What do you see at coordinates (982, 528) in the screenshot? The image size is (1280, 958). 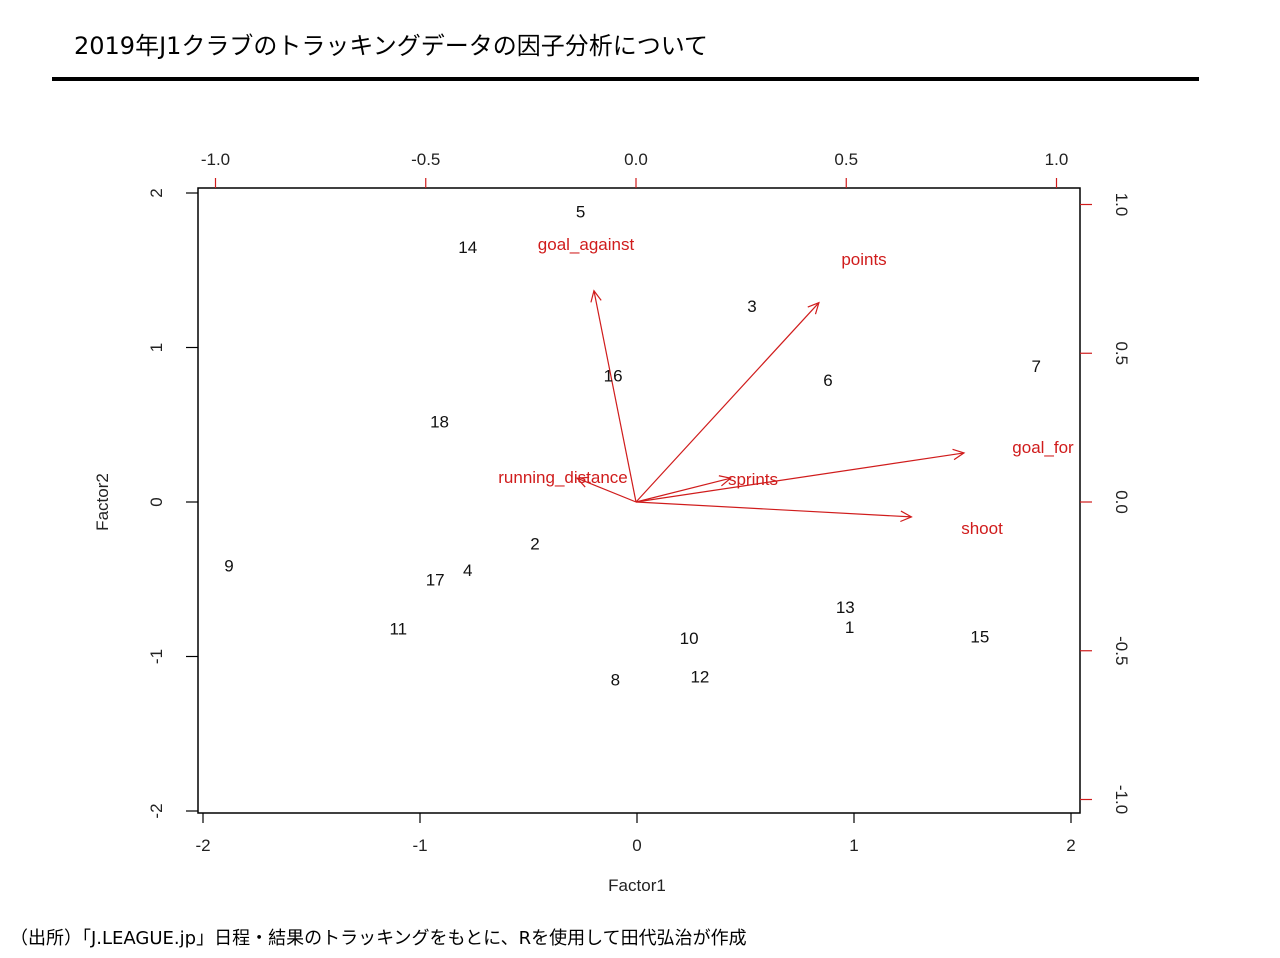 I see `loading-label: shoot` at bounding box center [982, 528].